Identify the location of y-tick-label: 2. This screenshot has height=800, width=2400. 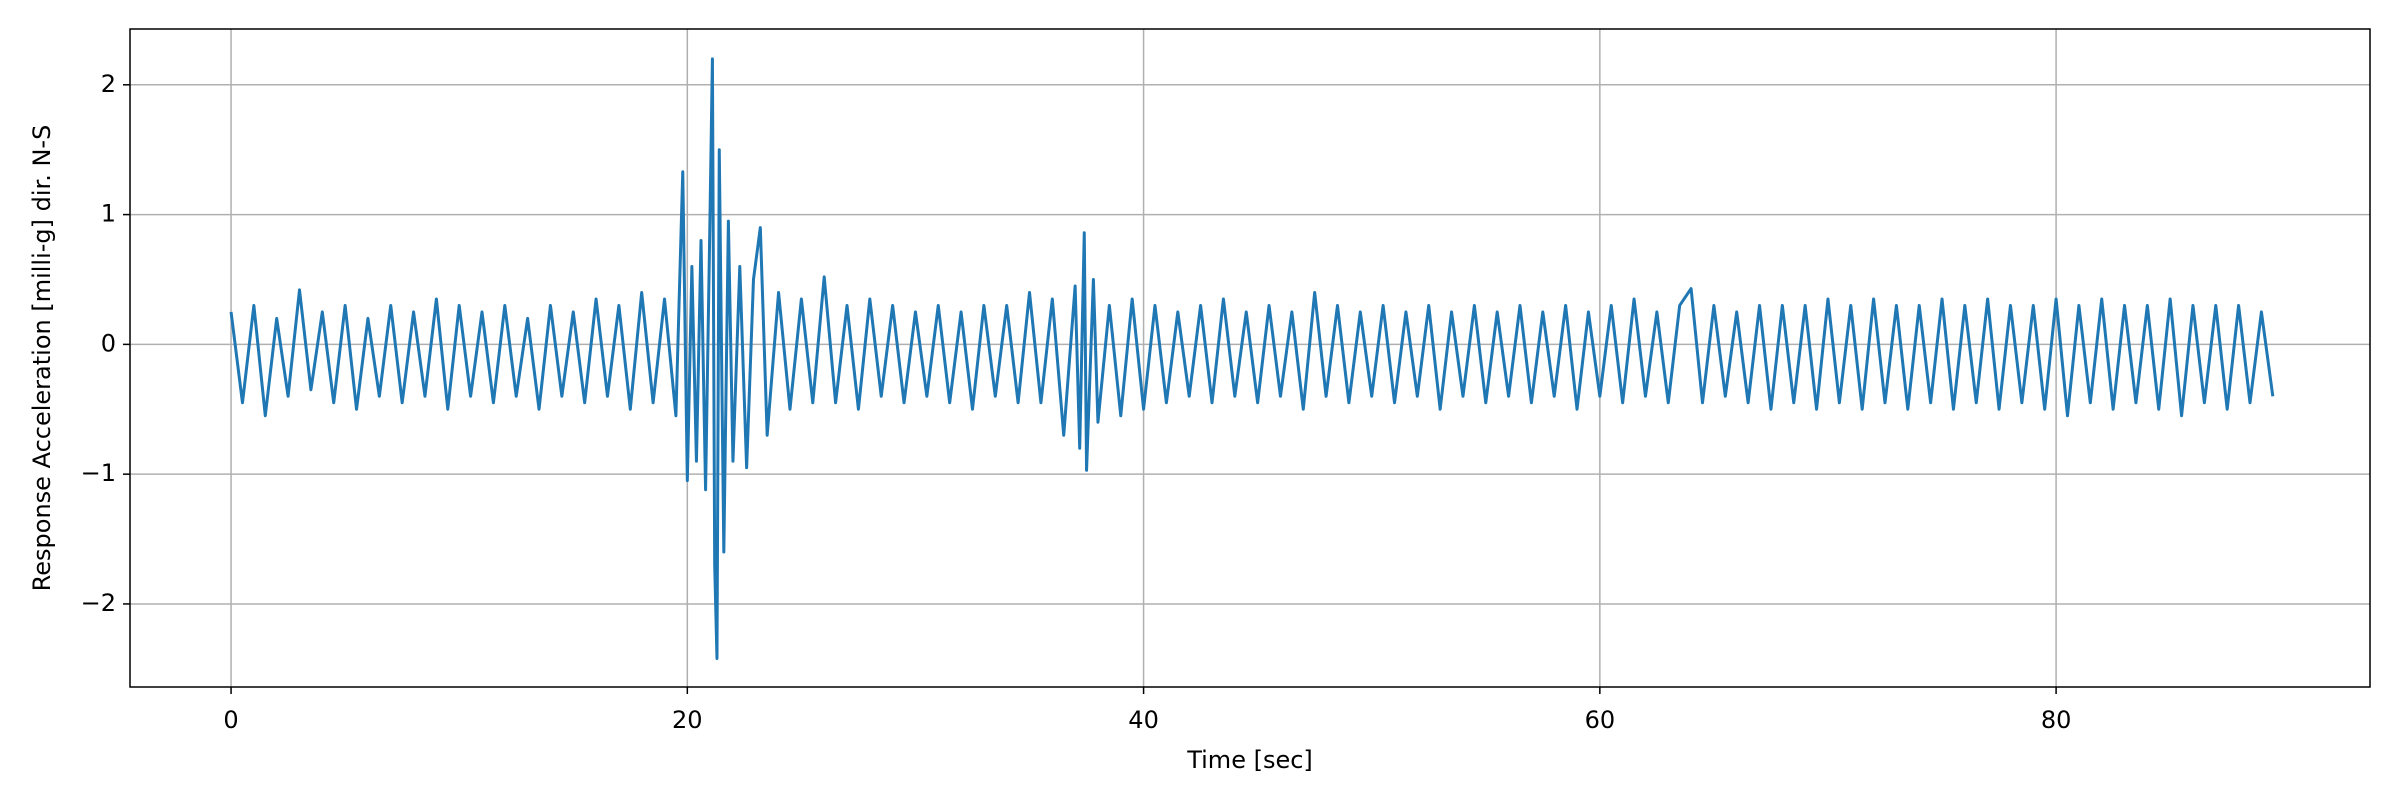
(108, 84).